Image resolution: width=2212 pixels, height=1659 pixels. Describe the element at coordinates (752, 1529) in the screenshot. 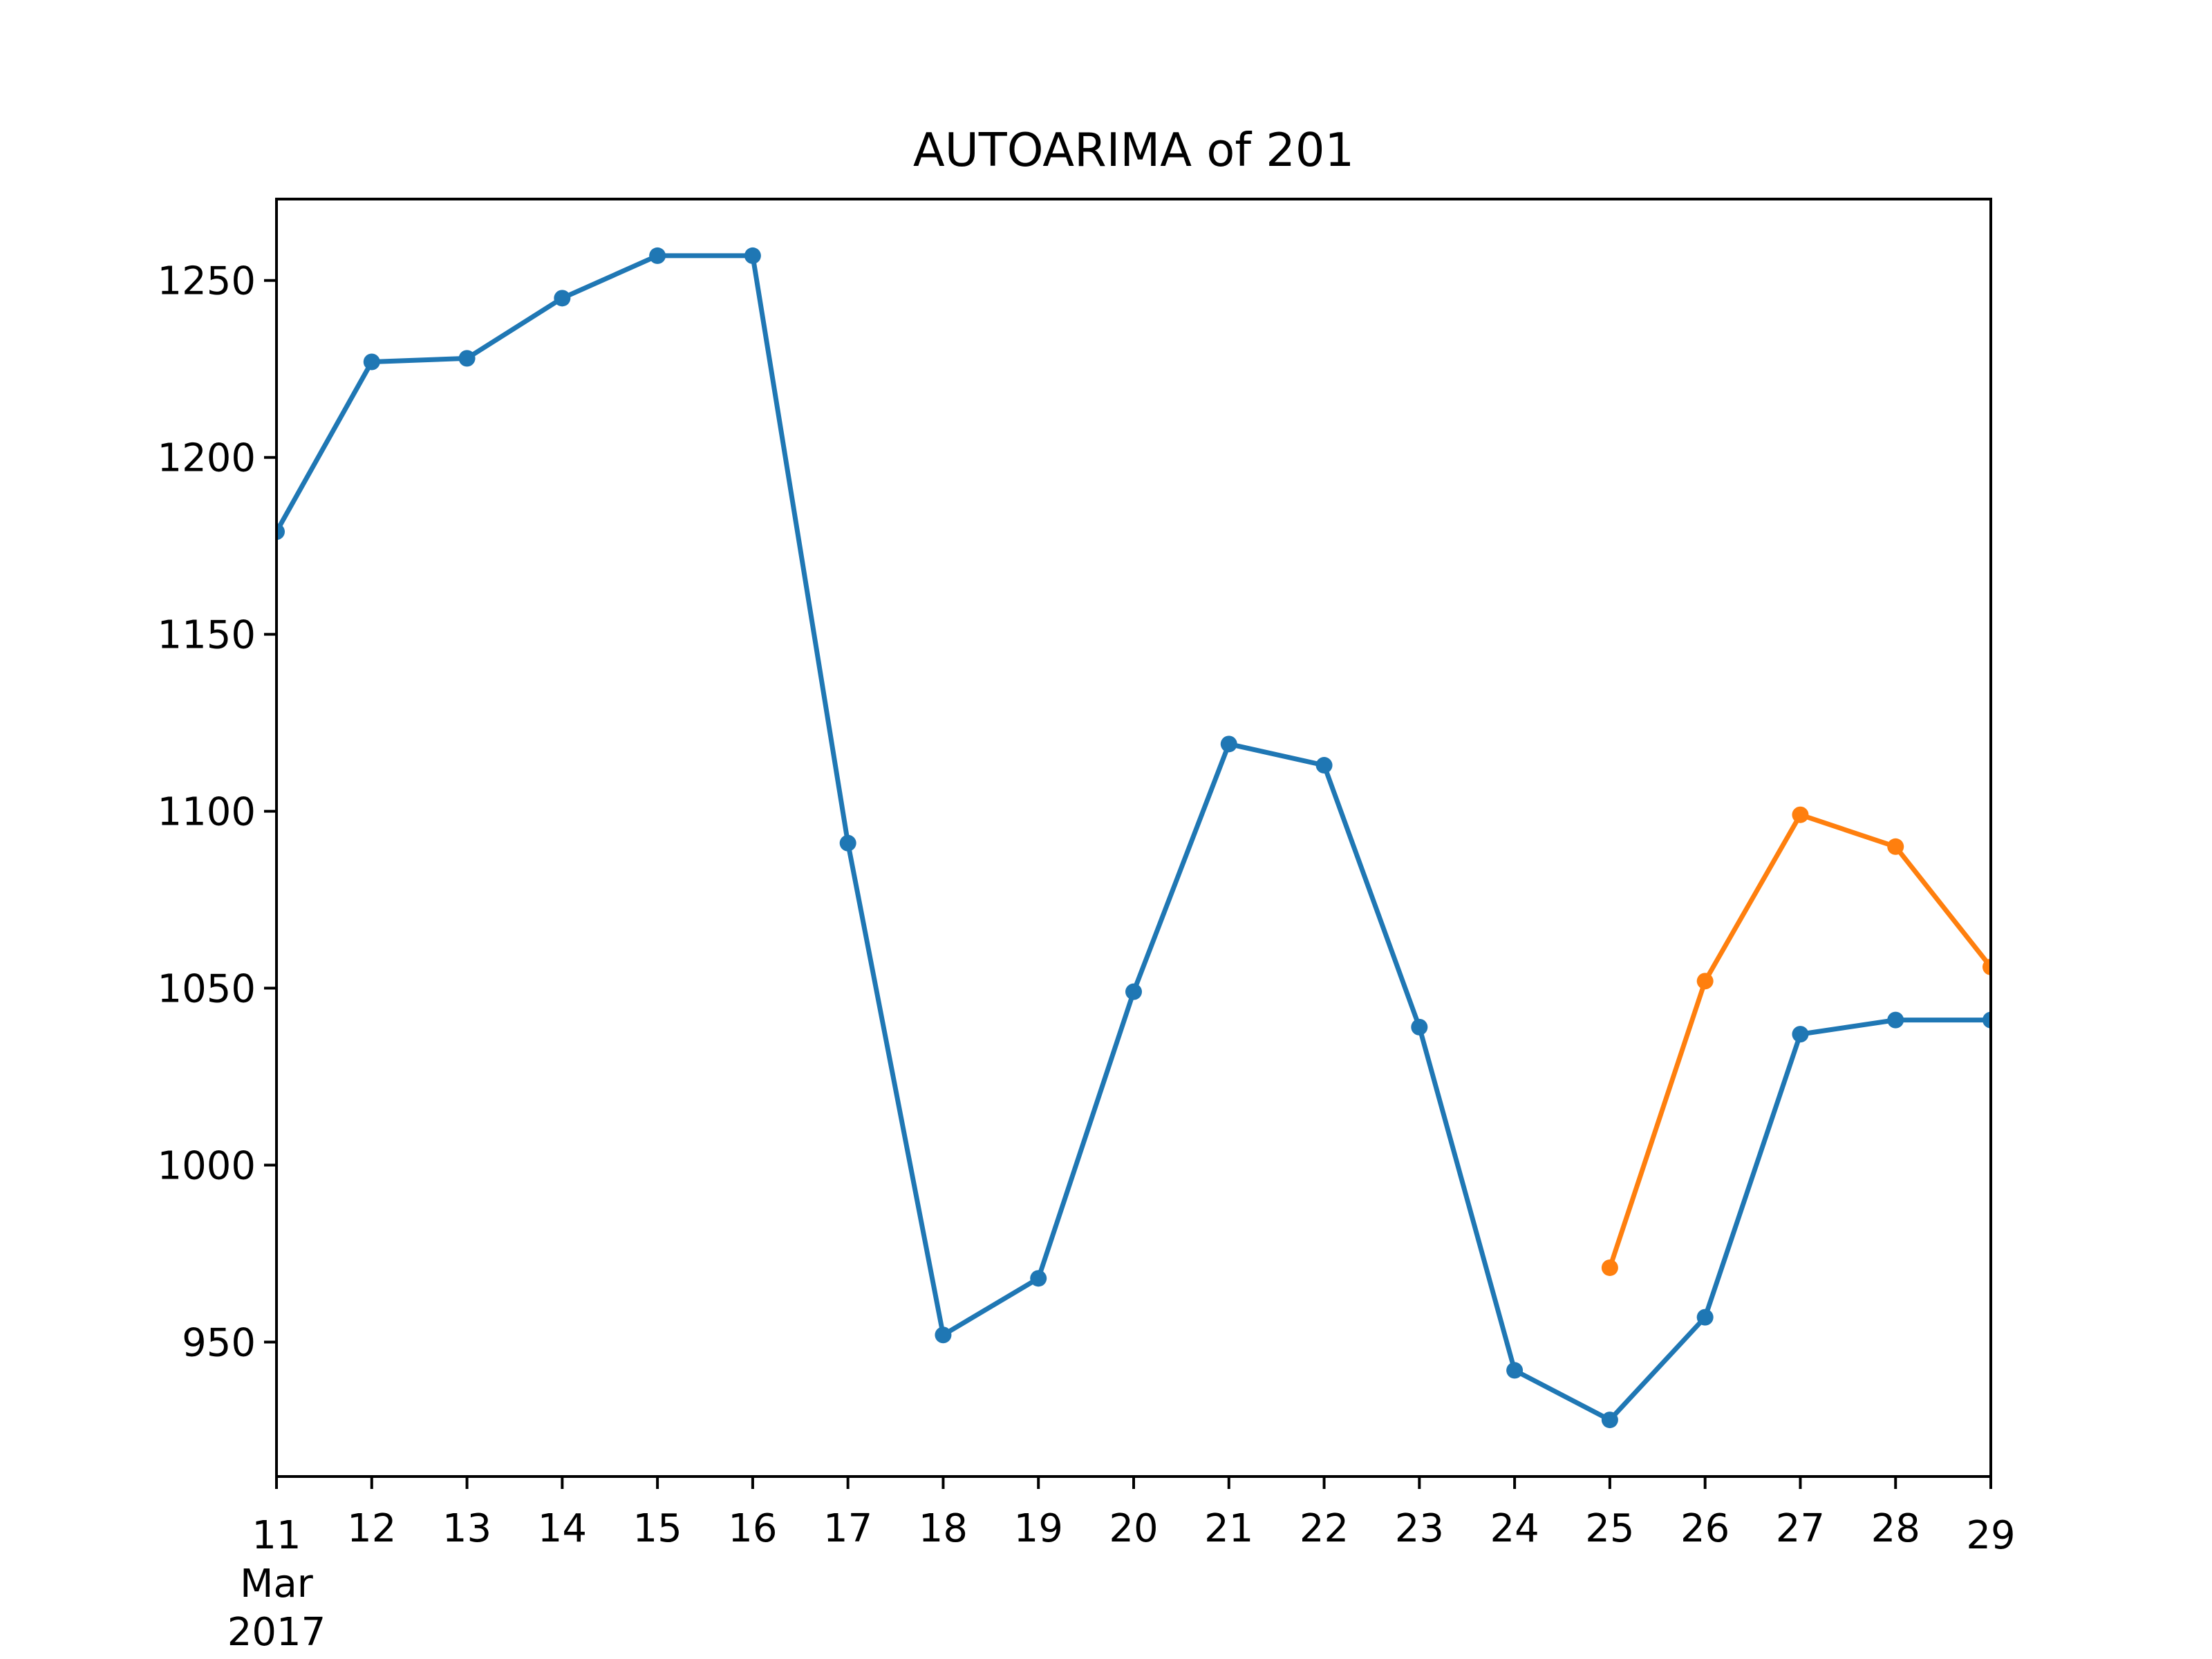

I see `x-tick-label: 16` at that location.